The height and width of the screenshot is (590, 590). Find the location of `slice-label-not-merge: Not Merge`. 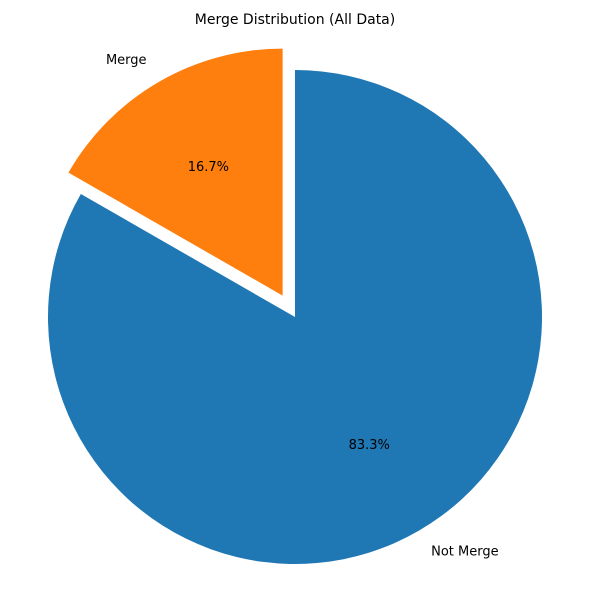

slice-label-not-merge: Not Merge is located at coordinates (465, 552).